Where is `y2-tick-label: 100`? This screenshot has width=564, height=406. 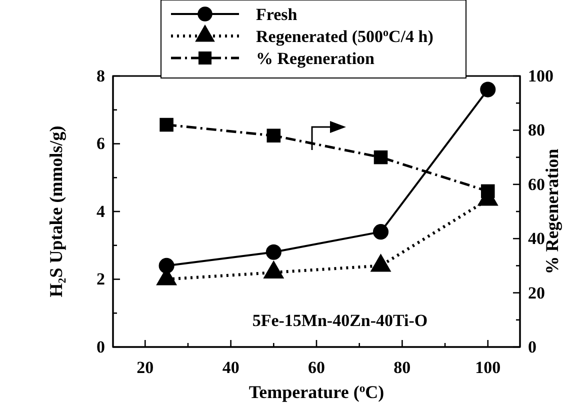 y2-tick-label: 100 is located at coordinates (541, 76).